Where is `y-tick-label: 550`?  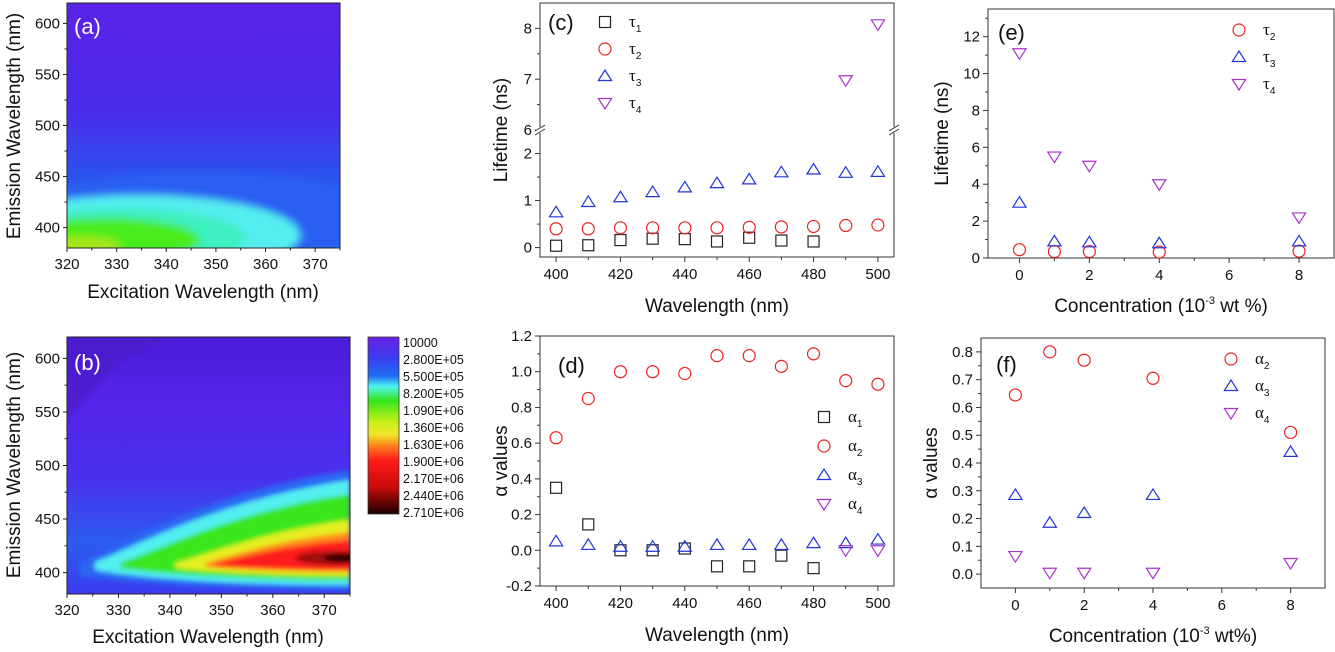
y-tick-label: 550 is located at coordinates (47, 412).